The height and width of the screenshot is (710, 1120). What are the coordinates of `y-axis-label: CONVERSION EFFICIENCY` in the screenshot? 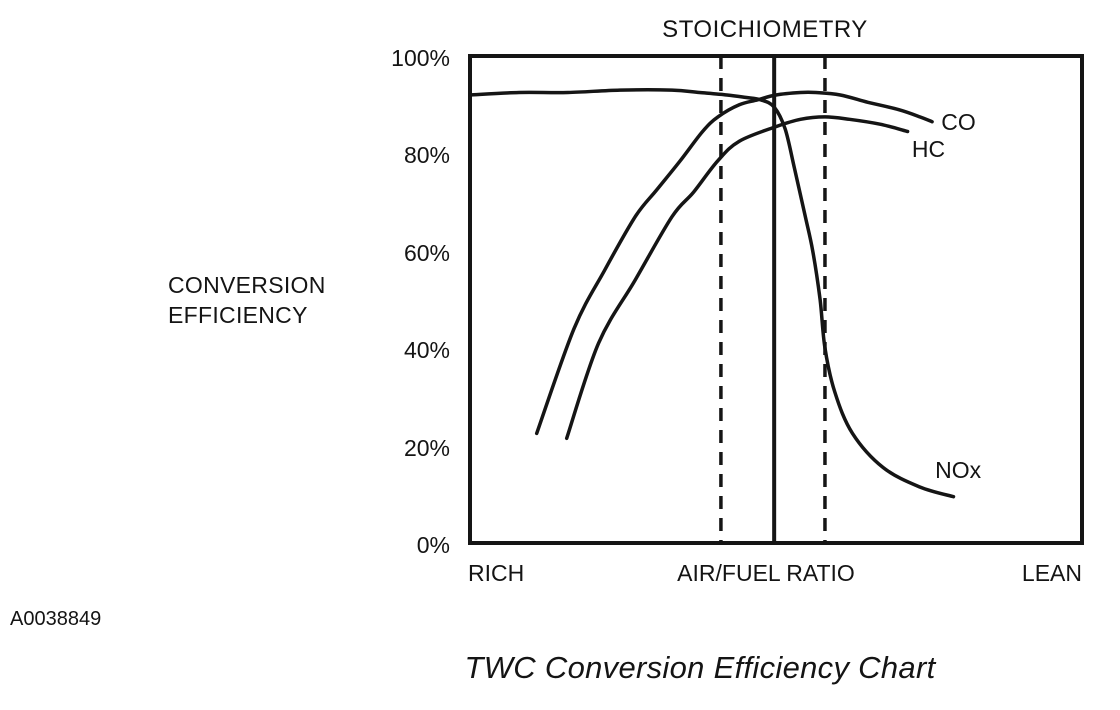 It's located at (247, 300).